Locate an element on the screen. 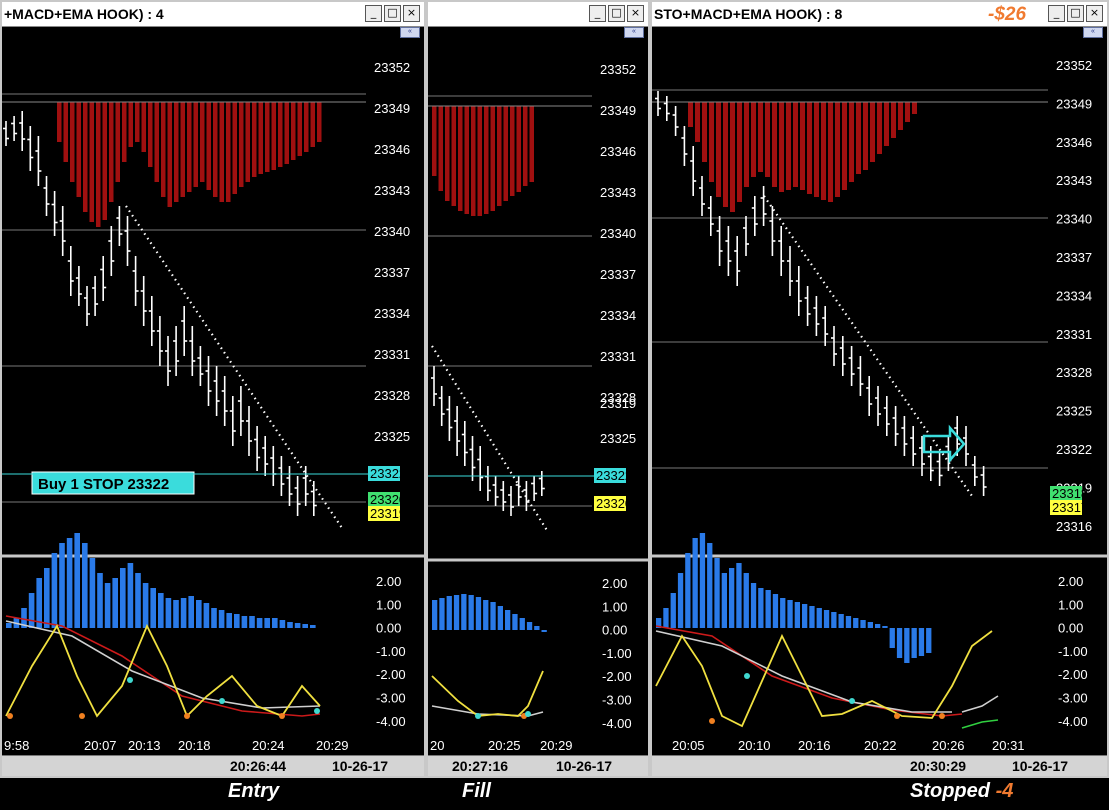  price-axis-label: 23331 is located at coordinates (1074, 334).